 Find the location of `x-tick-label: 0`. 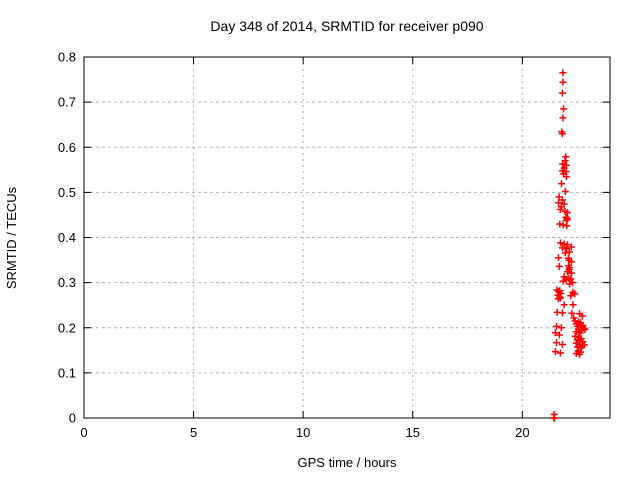

x-tick-label: 0 is located at coordinates (83, 432).